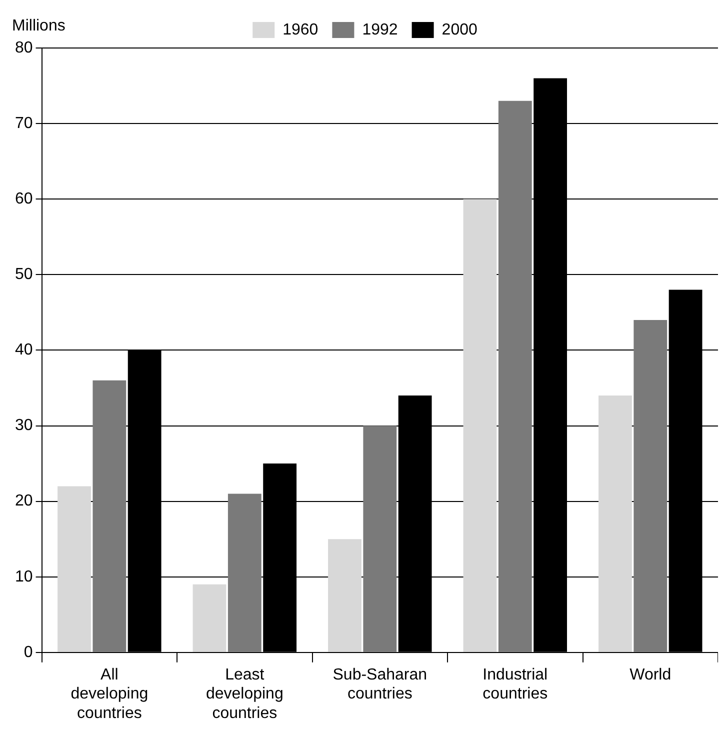 This screenshot has width=726, height=734. I want to click on legend-label: 1992, so click(380, 29).